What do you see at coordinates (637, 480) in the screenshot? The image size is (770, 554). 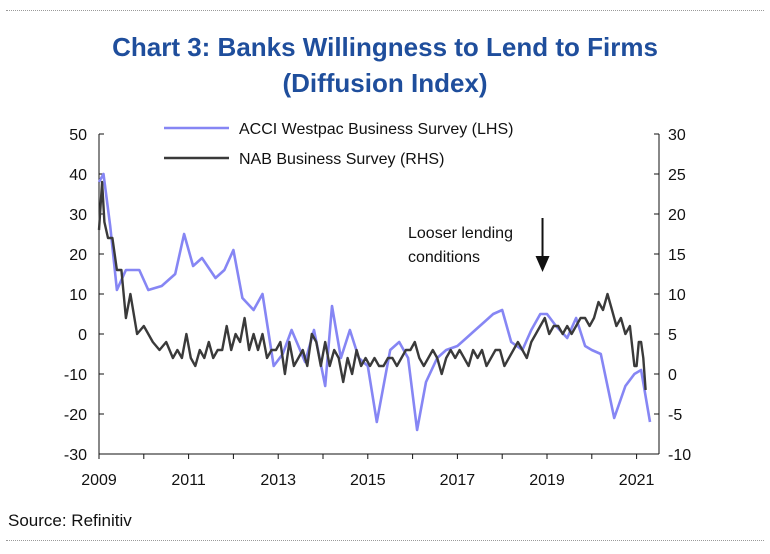 I see `x-tick-label: 2021` at bounding box center [637, 480].